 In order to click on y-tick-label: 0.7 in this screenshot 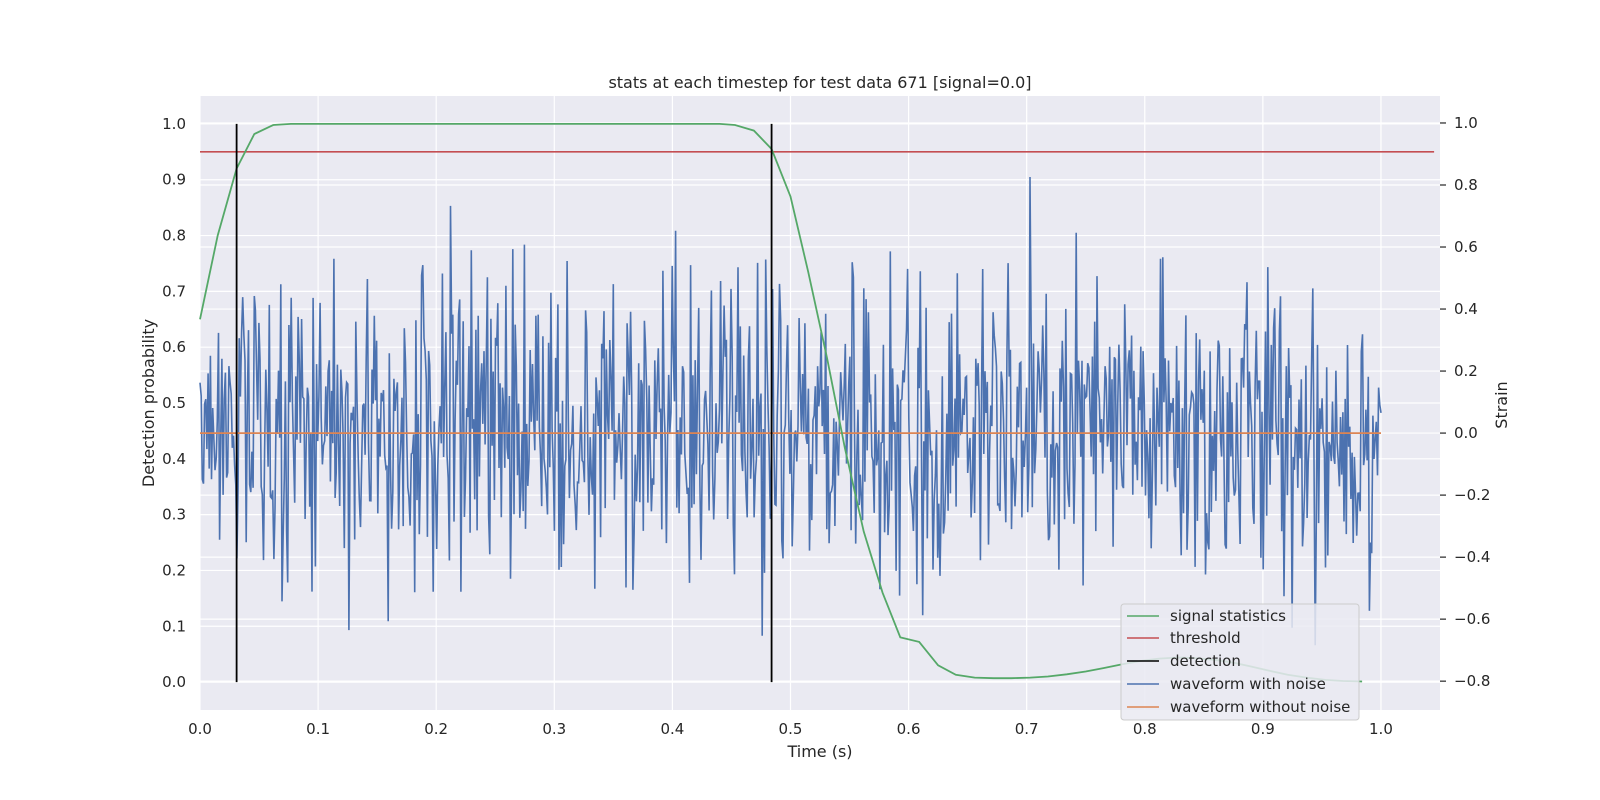, I will do `click(174, 291)`.